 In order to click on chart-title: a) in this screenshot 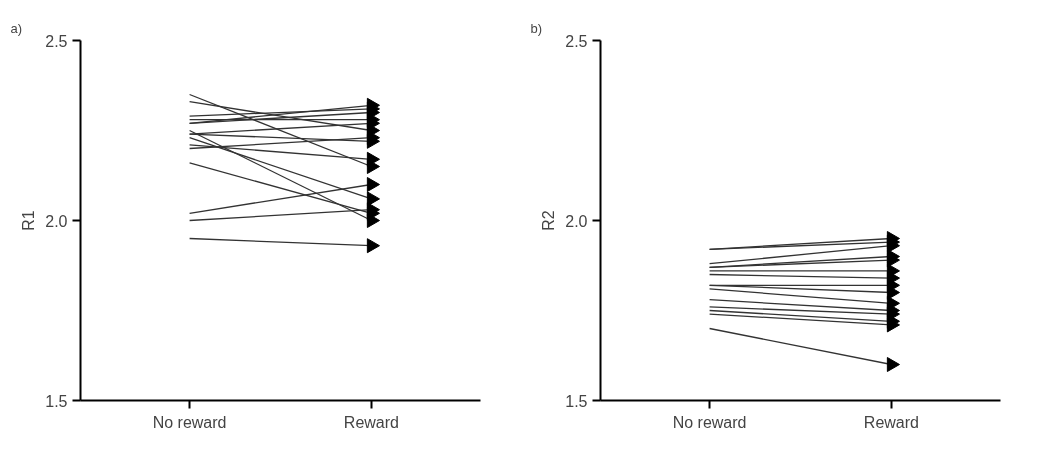, I will do `click(16, 28)`.